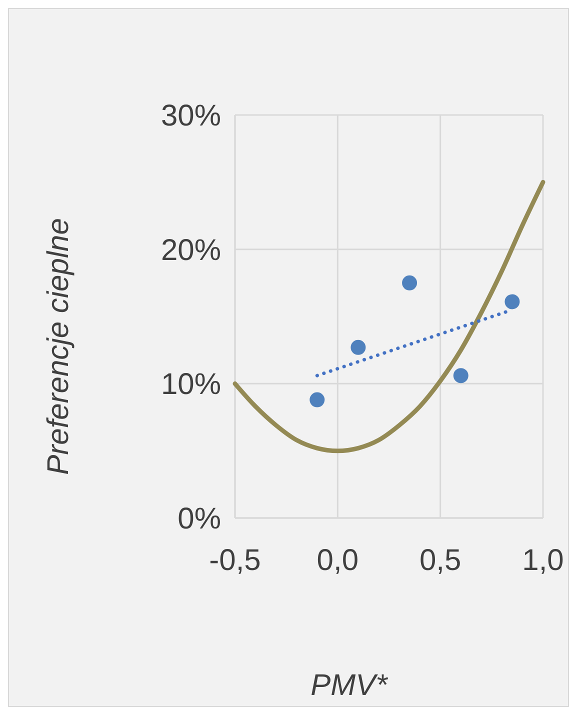  What do you see at coordinates (190, 250) in the screenshot?
I see `y-tick-label: 20%` at bounding box center [190, 250].